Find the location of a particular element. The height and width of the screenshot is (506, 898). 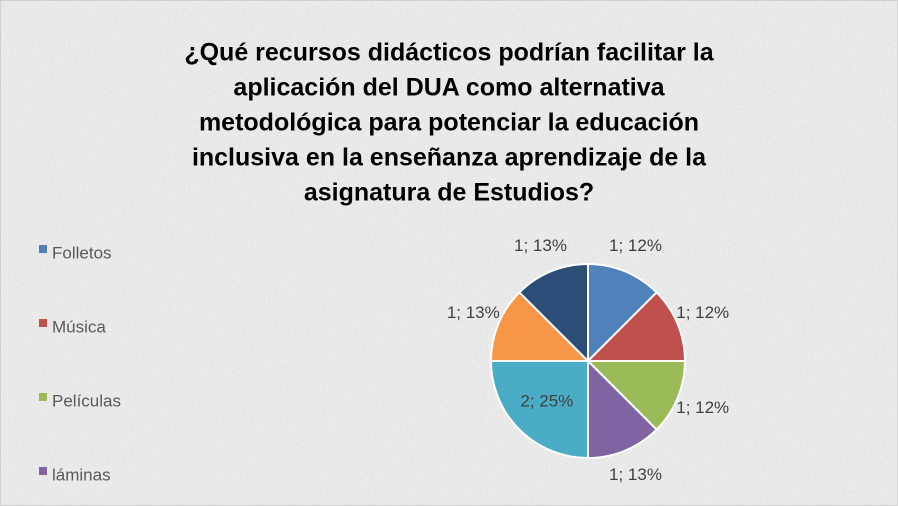

chart-title: asignatura de Estudios? is located at coordinates (449, 193).